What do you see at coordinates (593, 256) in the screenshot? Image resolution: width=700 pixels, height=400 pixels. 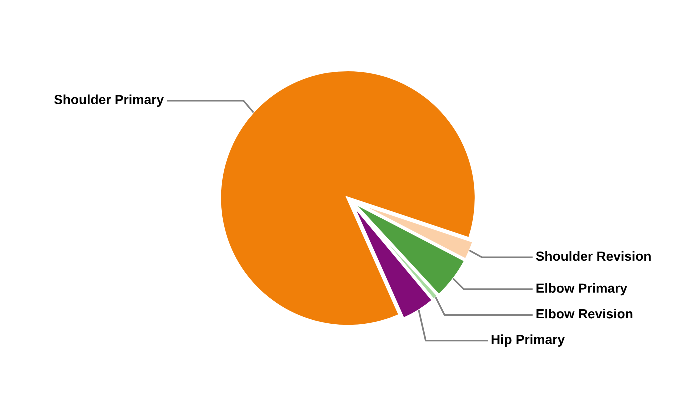 I see `slice-label: Shoulder Revision` at bounding box center [593, 256].